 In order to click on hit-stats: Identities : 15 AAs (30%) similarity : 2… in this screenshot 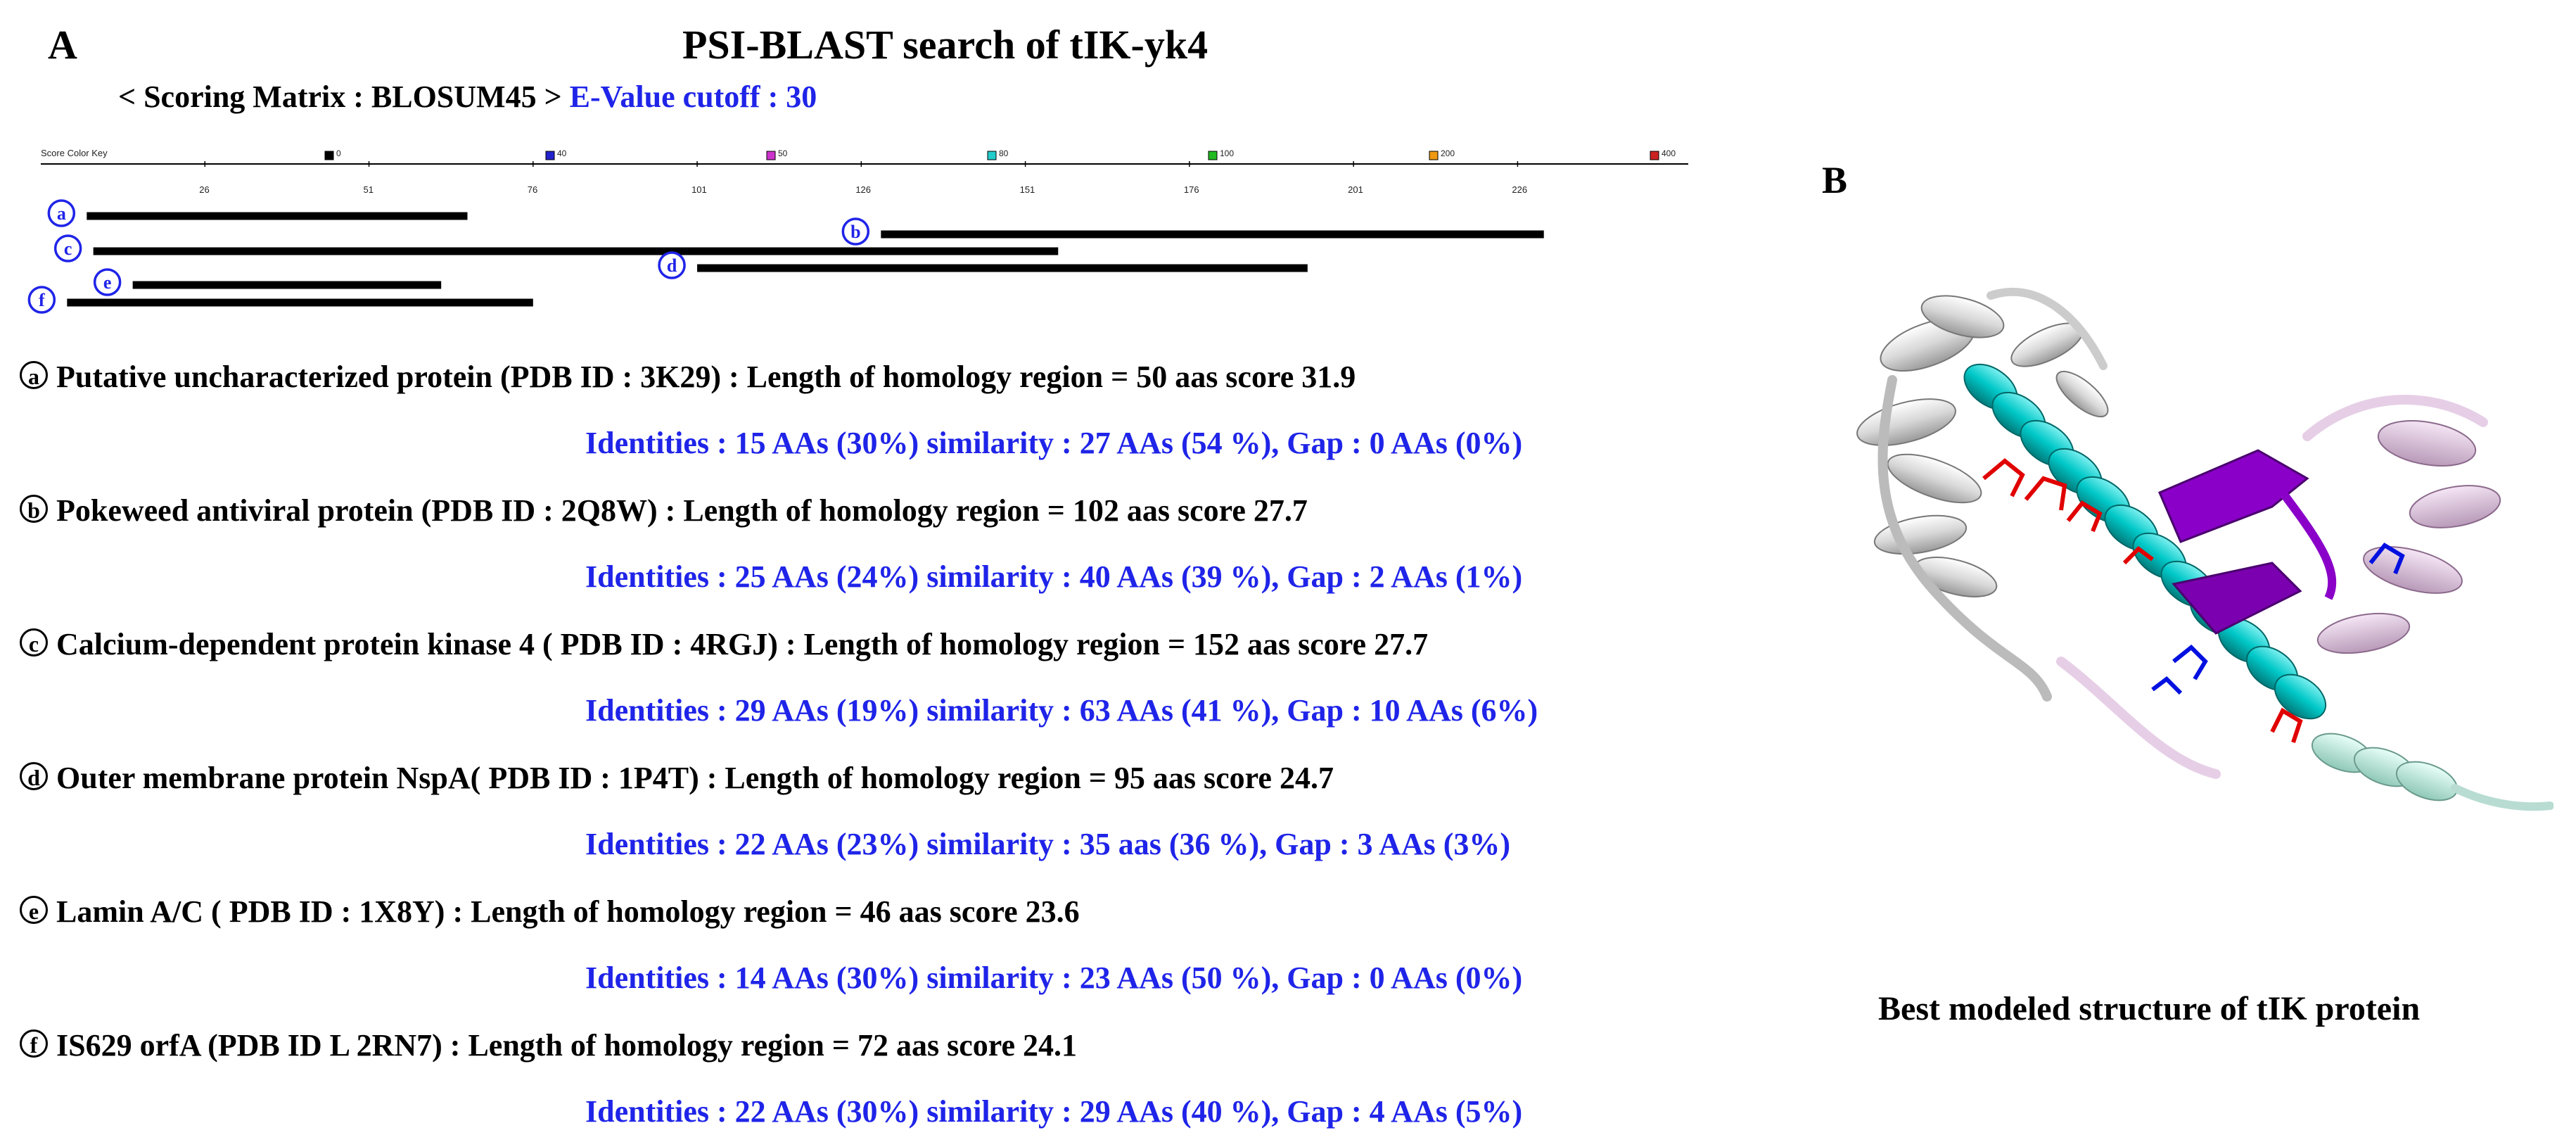, I will do `click(1054, 443)`.